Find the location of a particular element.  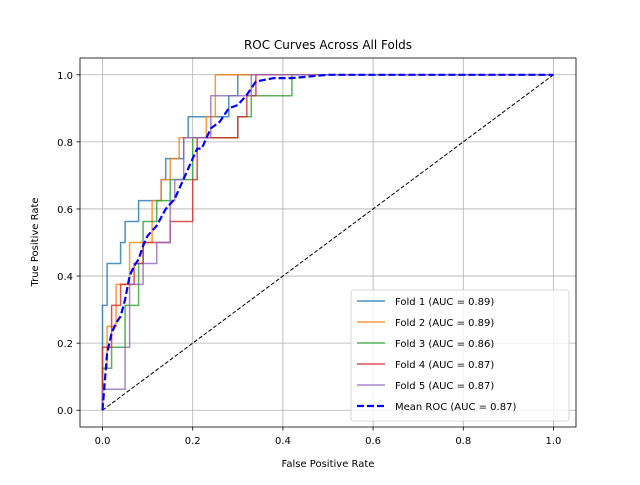

x-tick-label: 0.2 is located at coordinates (193, 441).